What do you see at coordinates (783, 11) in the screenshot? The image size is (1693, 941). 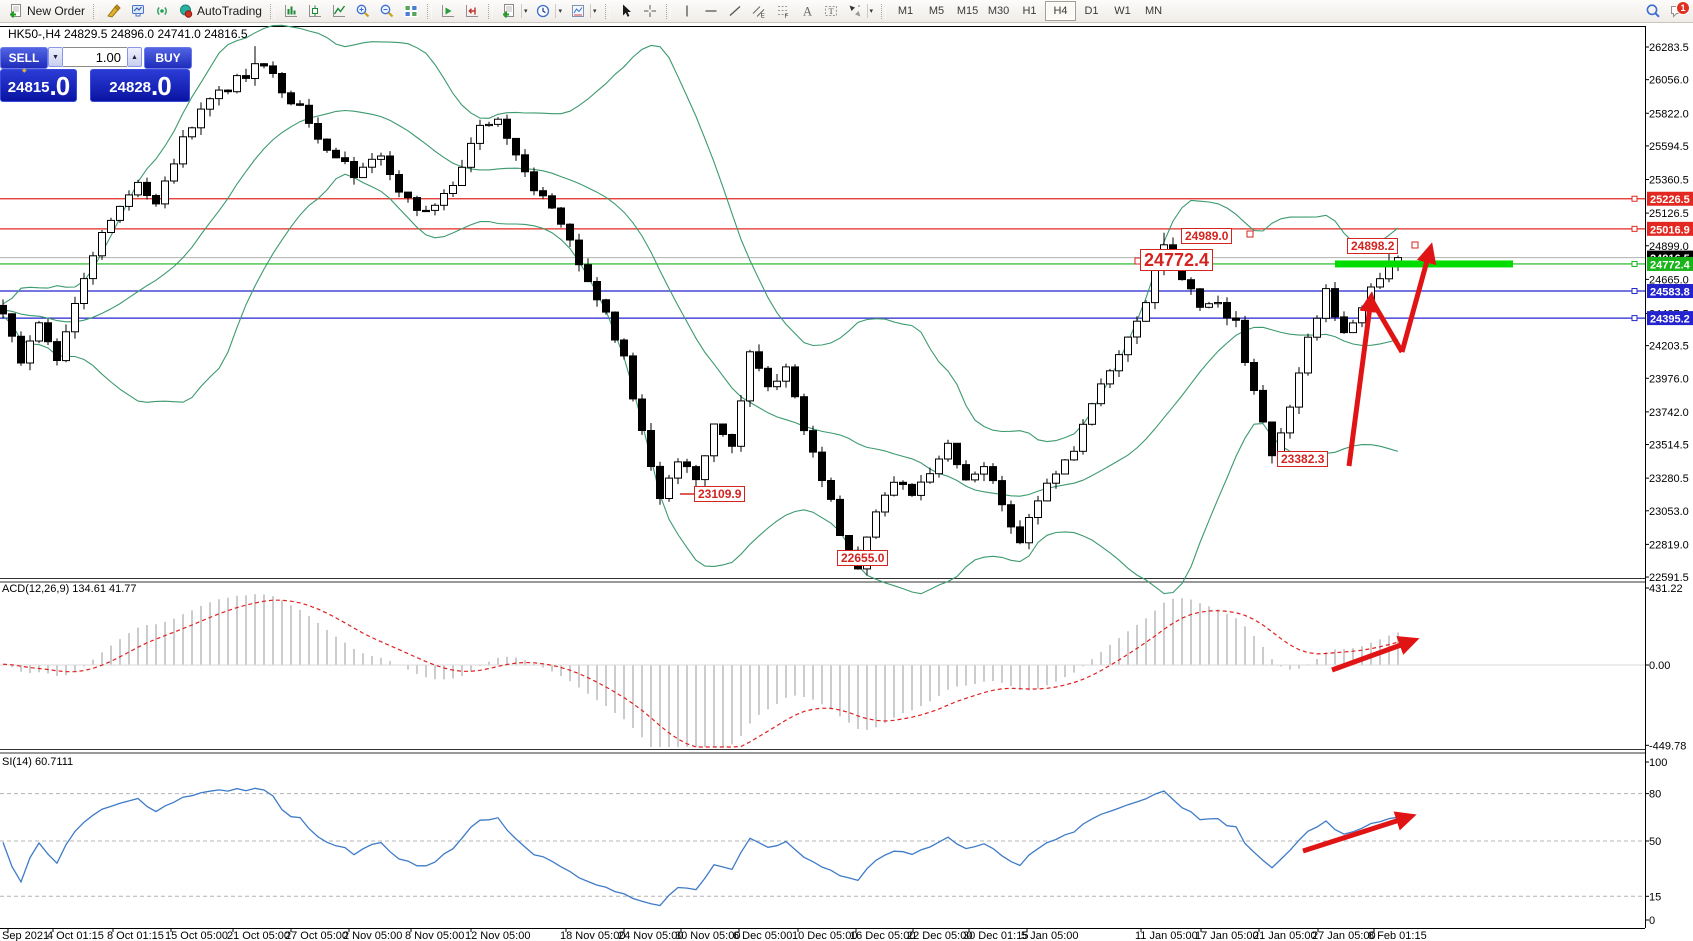 I see `fibonacci-button: F` at bounding box center [783, 11].